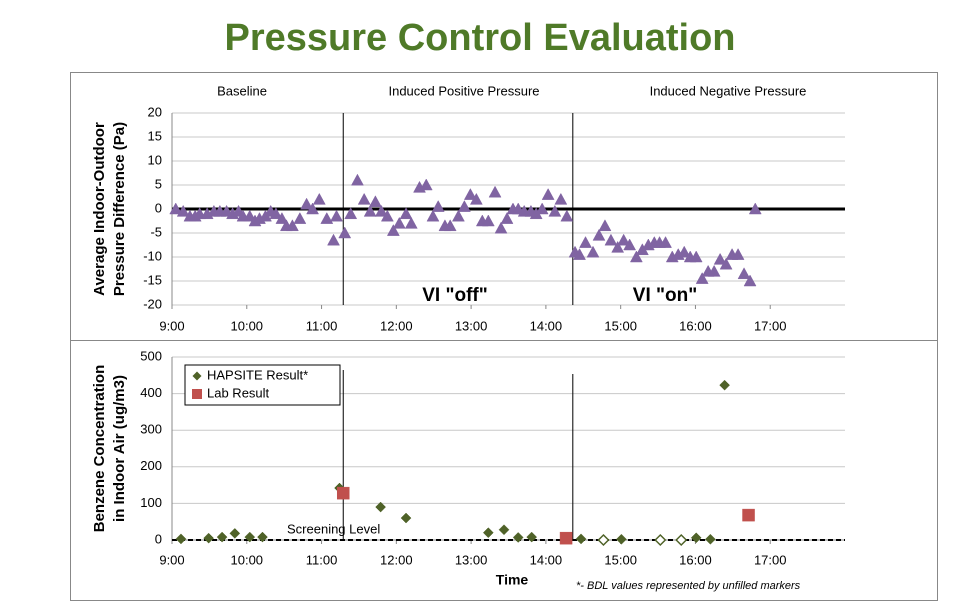 Image resolution: width=961 pixels, height=605 pixels. I want to click on y-tick-label: 100, so click(151, 502).